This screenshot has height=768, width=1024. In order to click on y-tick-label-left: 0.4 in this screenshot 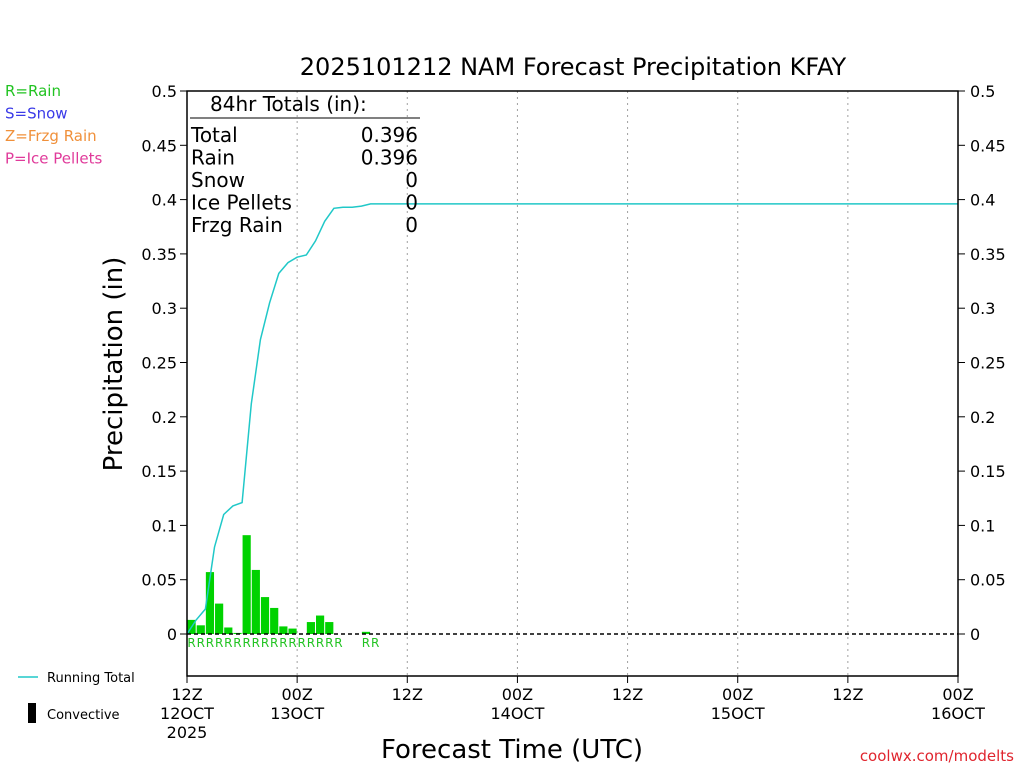, I will do `click(164, 200)`.